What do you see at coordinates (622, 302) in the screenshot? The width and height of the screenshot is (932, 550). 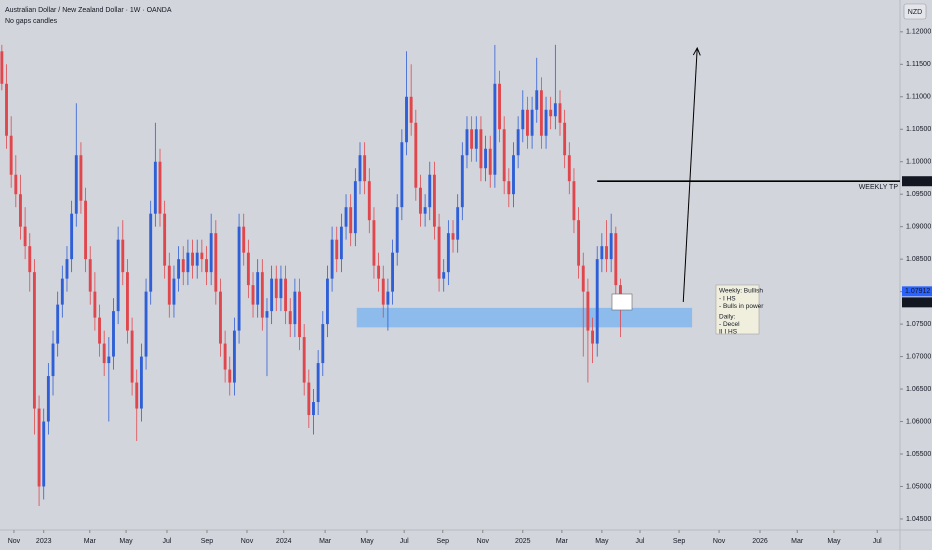 I see `current-box` at bounding box center [622, 302].